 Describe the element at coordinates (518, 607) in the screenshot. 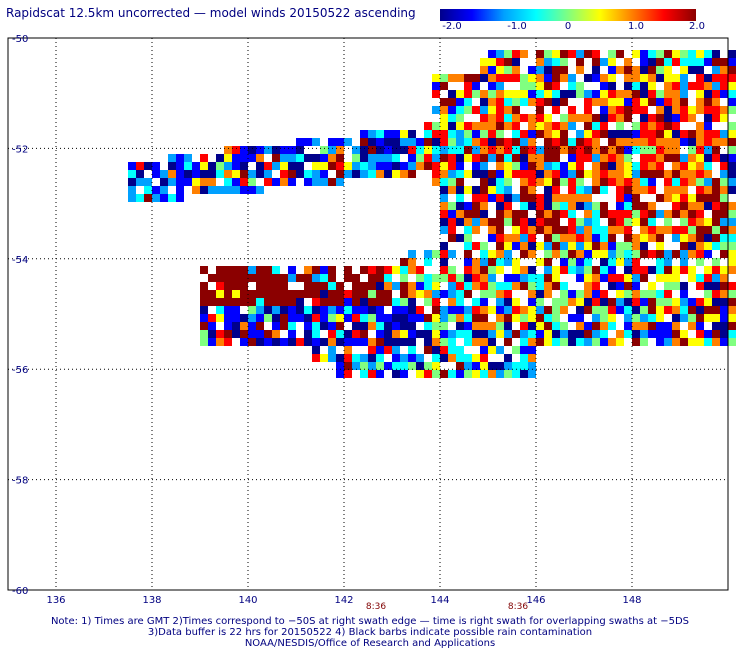

I see `swath-time-label: 8:36` at that location.